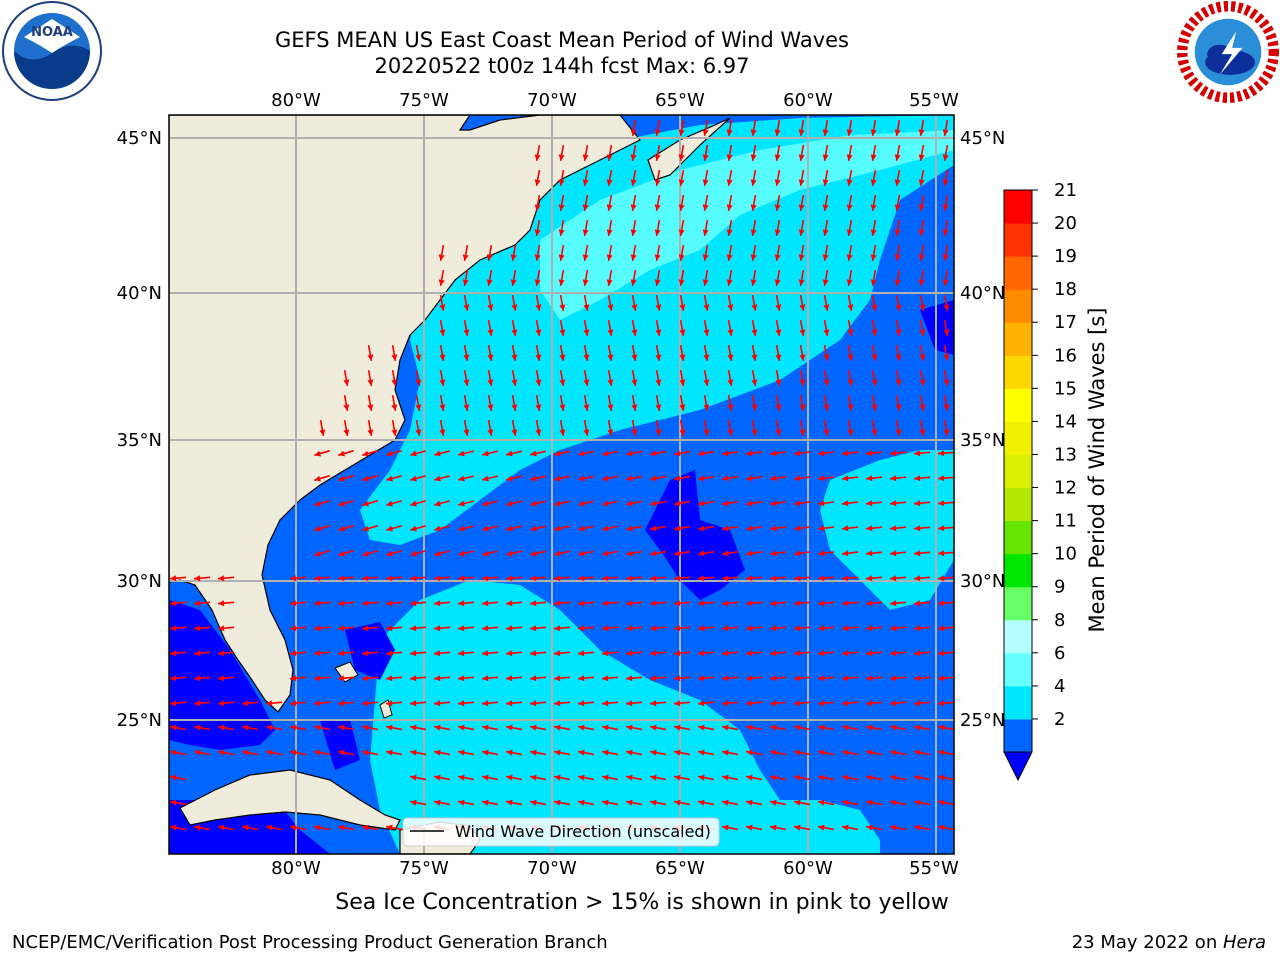 The height and width of the screenshot is (960, 1280). Describe the element at coordinates (552, 868) in the screenshot. I see `lon-label-bottom: 70°W` at that location.